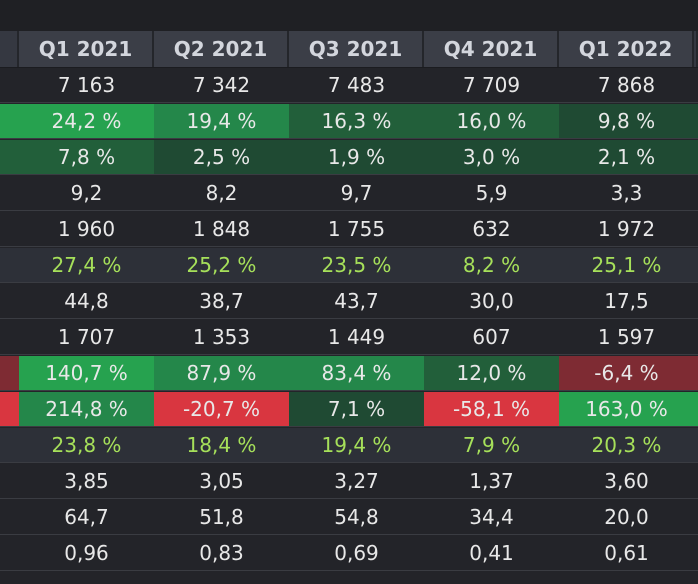 The height and width of the screenshot is (584, 698). I want to click on table-cell: 1,9 %, so click(356, 157).